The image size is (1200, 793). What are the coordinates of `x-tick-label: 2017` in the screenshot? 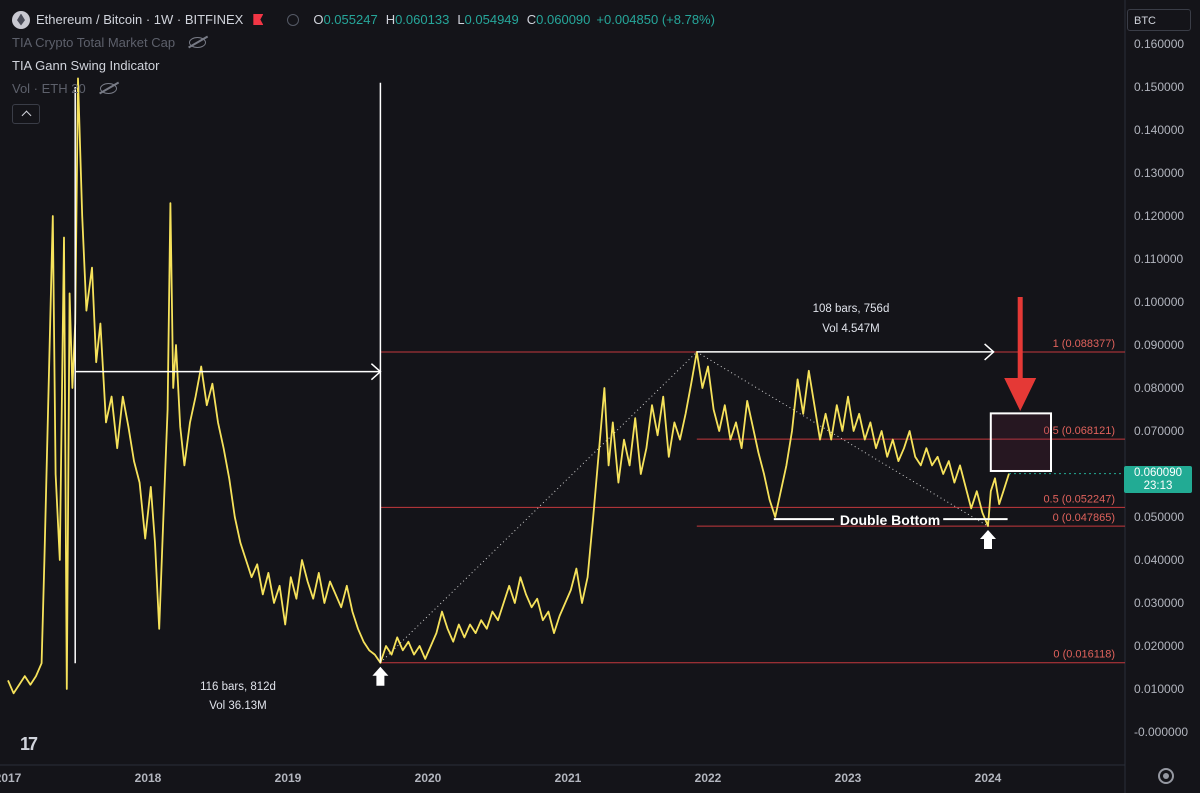 It's located at (11, 778).